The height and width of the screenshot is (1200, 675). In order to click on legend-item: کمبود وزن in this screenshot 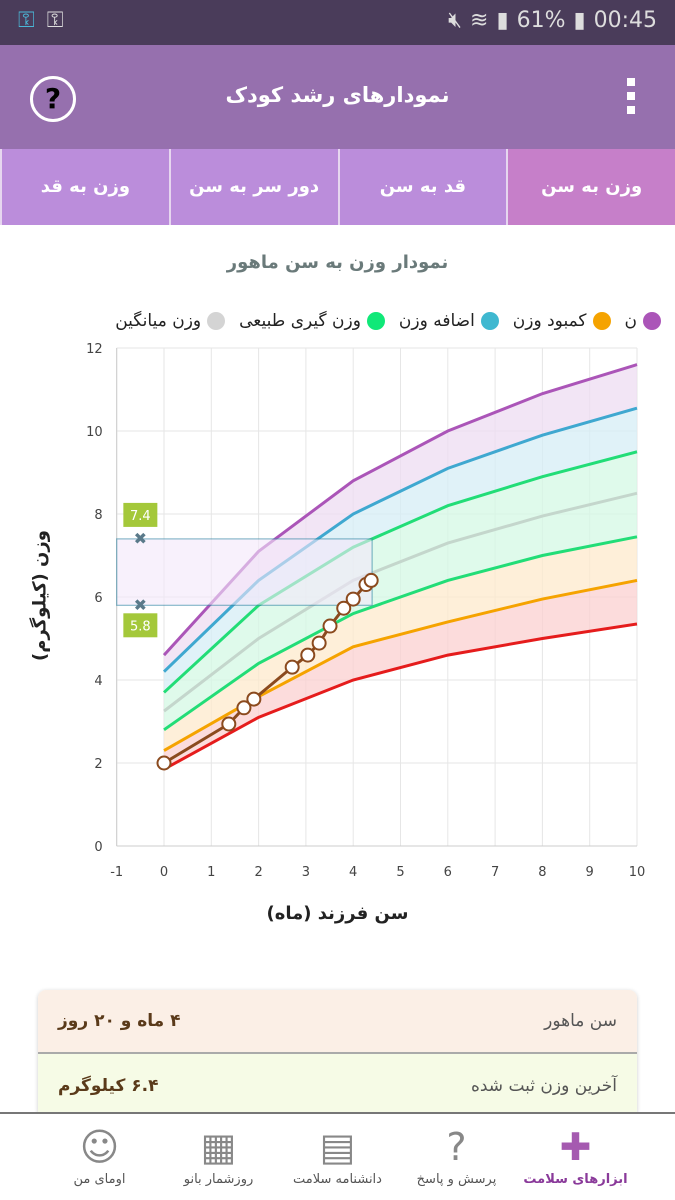, I will do `click(562, 321)`.